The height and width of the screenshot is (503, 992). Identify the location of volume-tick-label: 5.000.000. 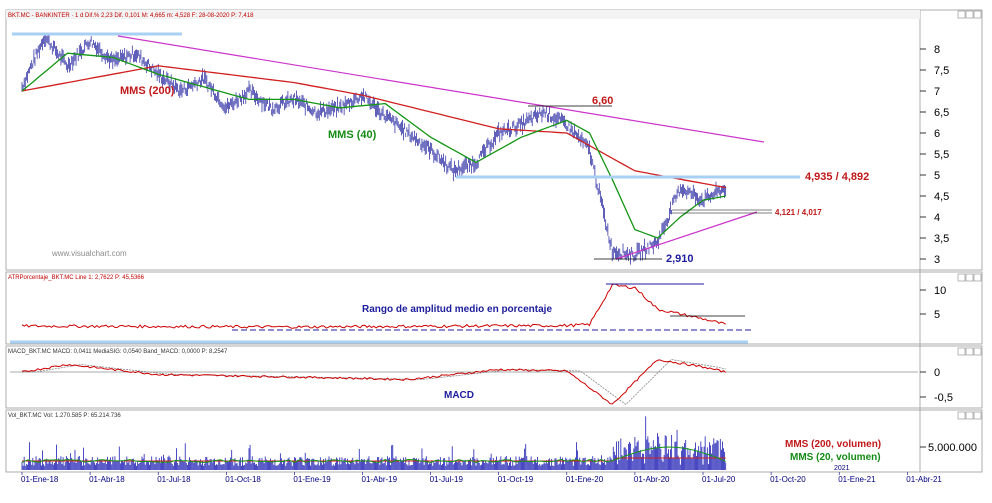
(952, 448).